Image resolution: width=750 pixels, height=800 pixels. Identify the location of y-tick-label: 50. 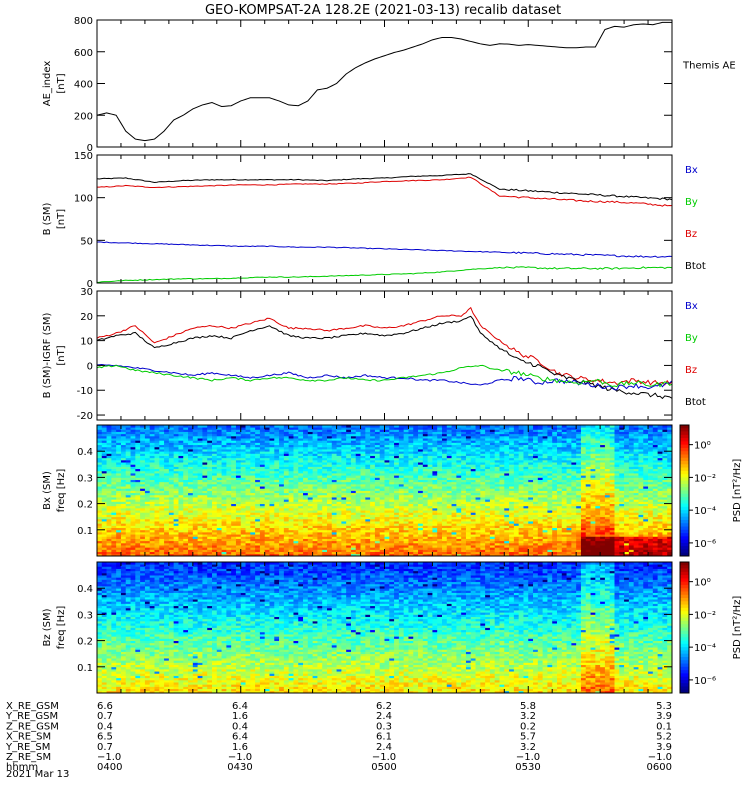
(86, 241).